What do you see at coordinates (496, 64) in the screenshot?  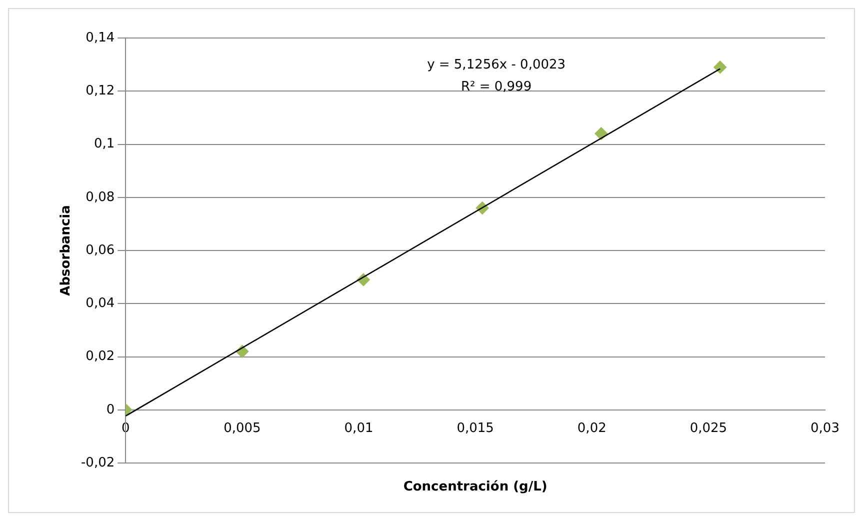 I see `annotation: y = 5,1256x - 0,0023` at bounding box center [496, 64].